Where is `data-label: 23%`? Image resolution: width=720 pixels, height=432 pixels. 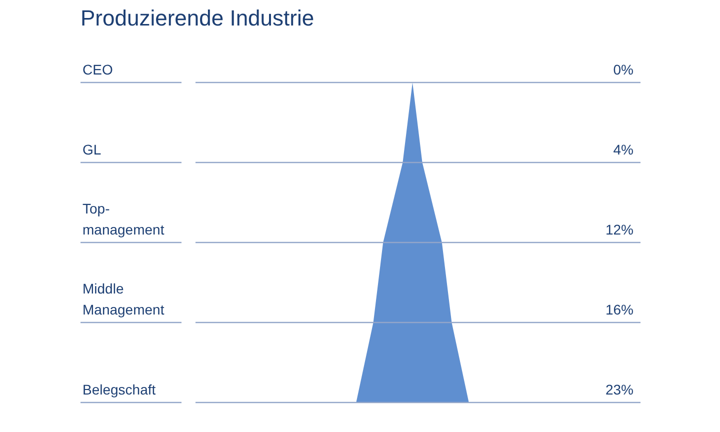
data-label: 23% is located at coordinates (619, 390).